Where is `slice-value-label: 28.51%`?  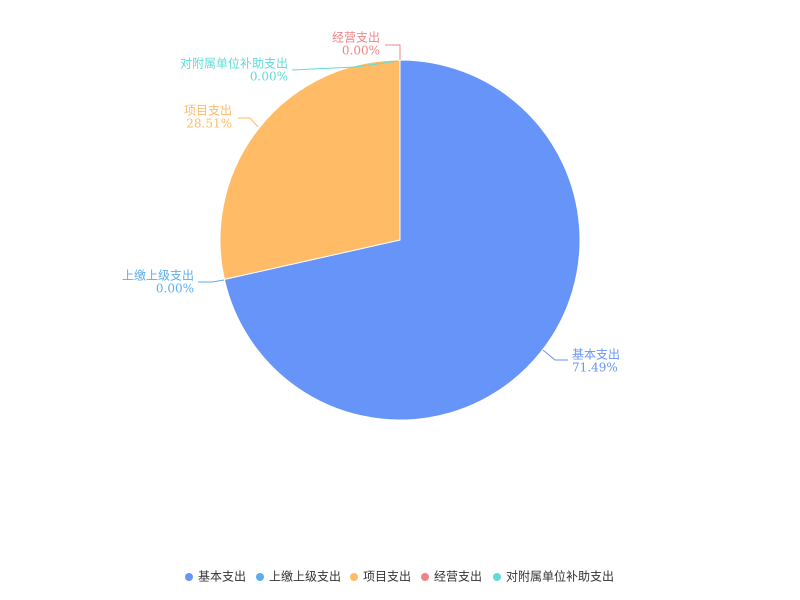
slice-value-label: 28.51% is located at coordinates (209, 124).